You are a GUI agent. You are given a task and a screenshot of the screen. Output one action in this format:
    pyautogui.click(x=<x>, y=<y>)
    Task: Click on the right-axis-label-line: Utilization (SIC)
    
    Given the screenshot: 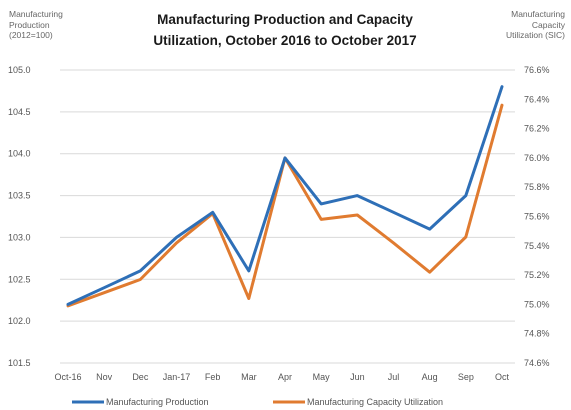 What is the action you would take?
    pyautogui.click(x=535, y=35)
    